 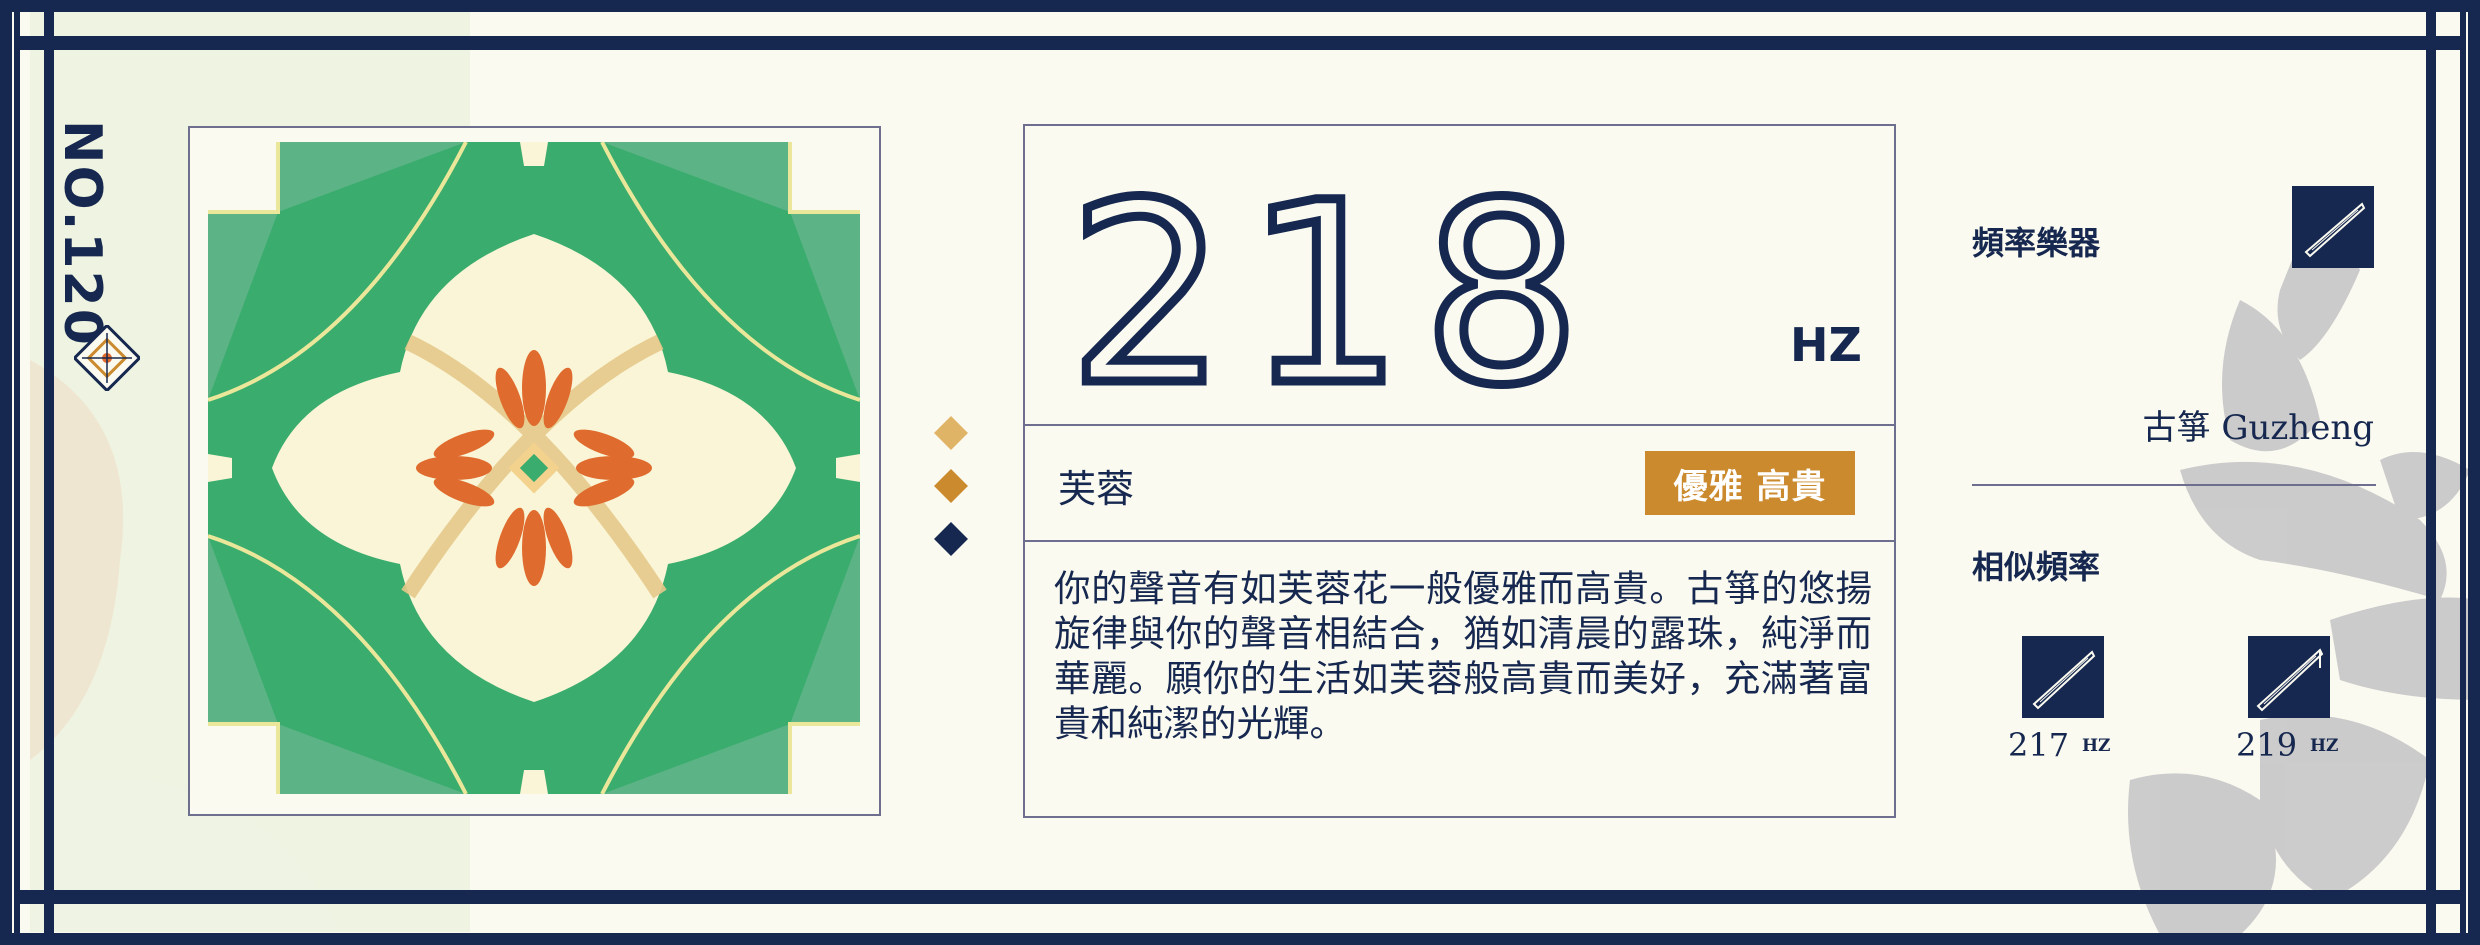 What do you see at coordinates (1096, 489) in the screenshot?
I see `flower-name: 芙蓉` at bounding box center [1096, 489].